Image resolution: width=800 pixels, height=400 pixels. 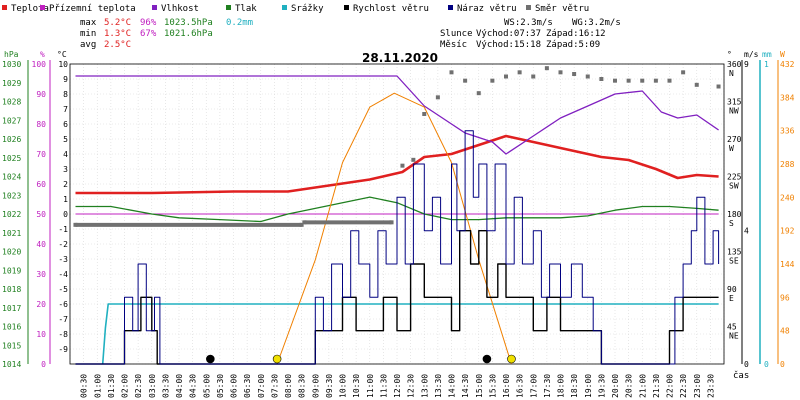 I want to click on tick-x-10-30: 10:30, so click(x=356, y=386).